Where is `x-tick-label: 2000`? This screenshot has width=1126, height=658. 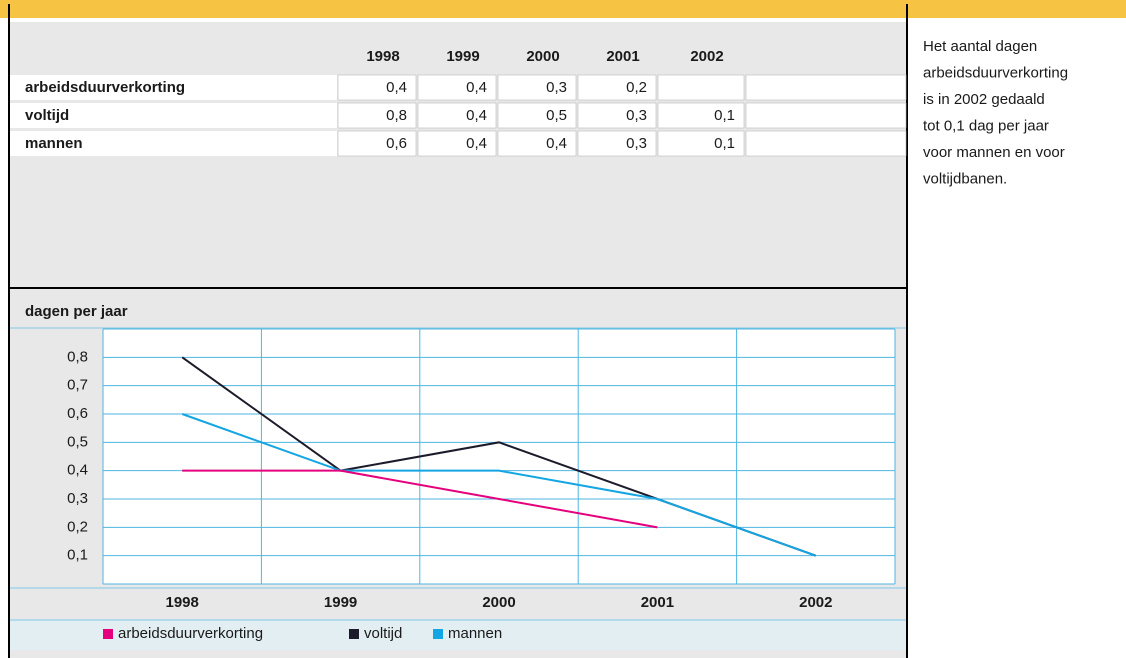 x-tick-label: 2000 is located at coordinates (498, 602).